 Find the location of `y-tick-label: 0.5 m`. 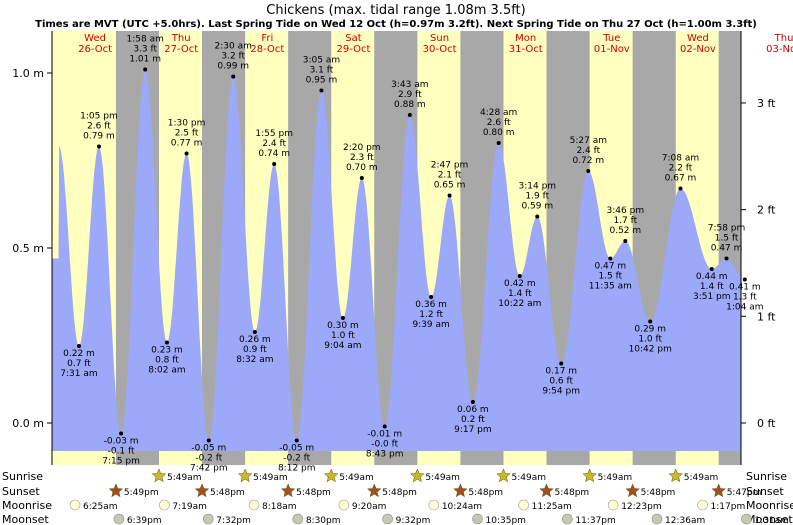

y-tick-label: 0.5 m is located at coordinates (28, 248).